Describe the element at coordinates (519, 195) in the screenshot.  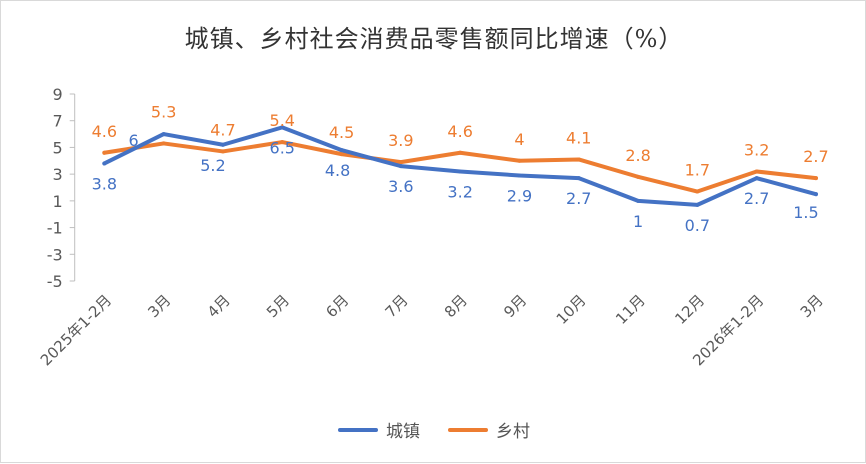
I see `data-label: 2.9` at that location.